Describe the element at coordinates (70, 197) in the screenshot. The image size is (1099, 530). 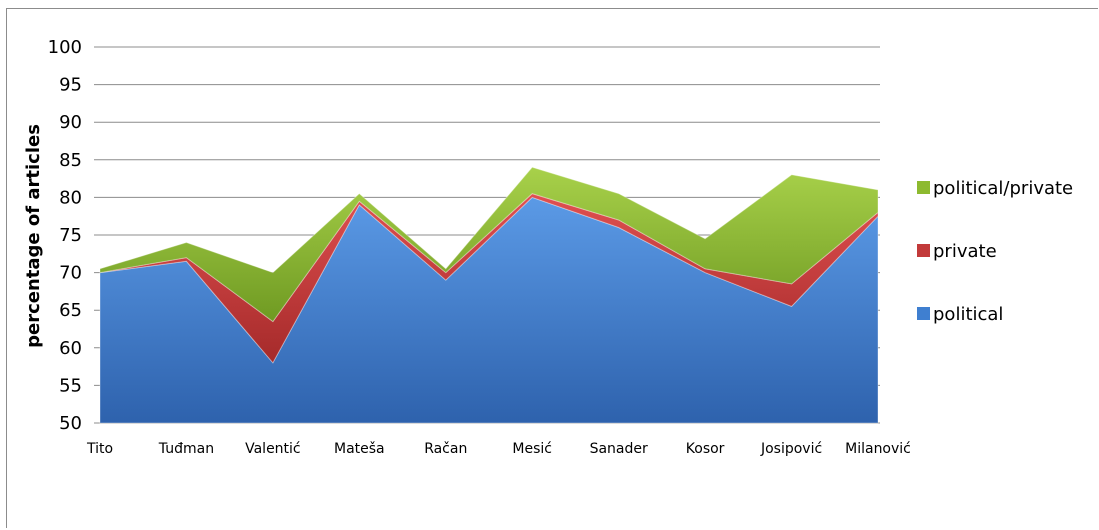
I see `y-tick-label: 80` at that location.